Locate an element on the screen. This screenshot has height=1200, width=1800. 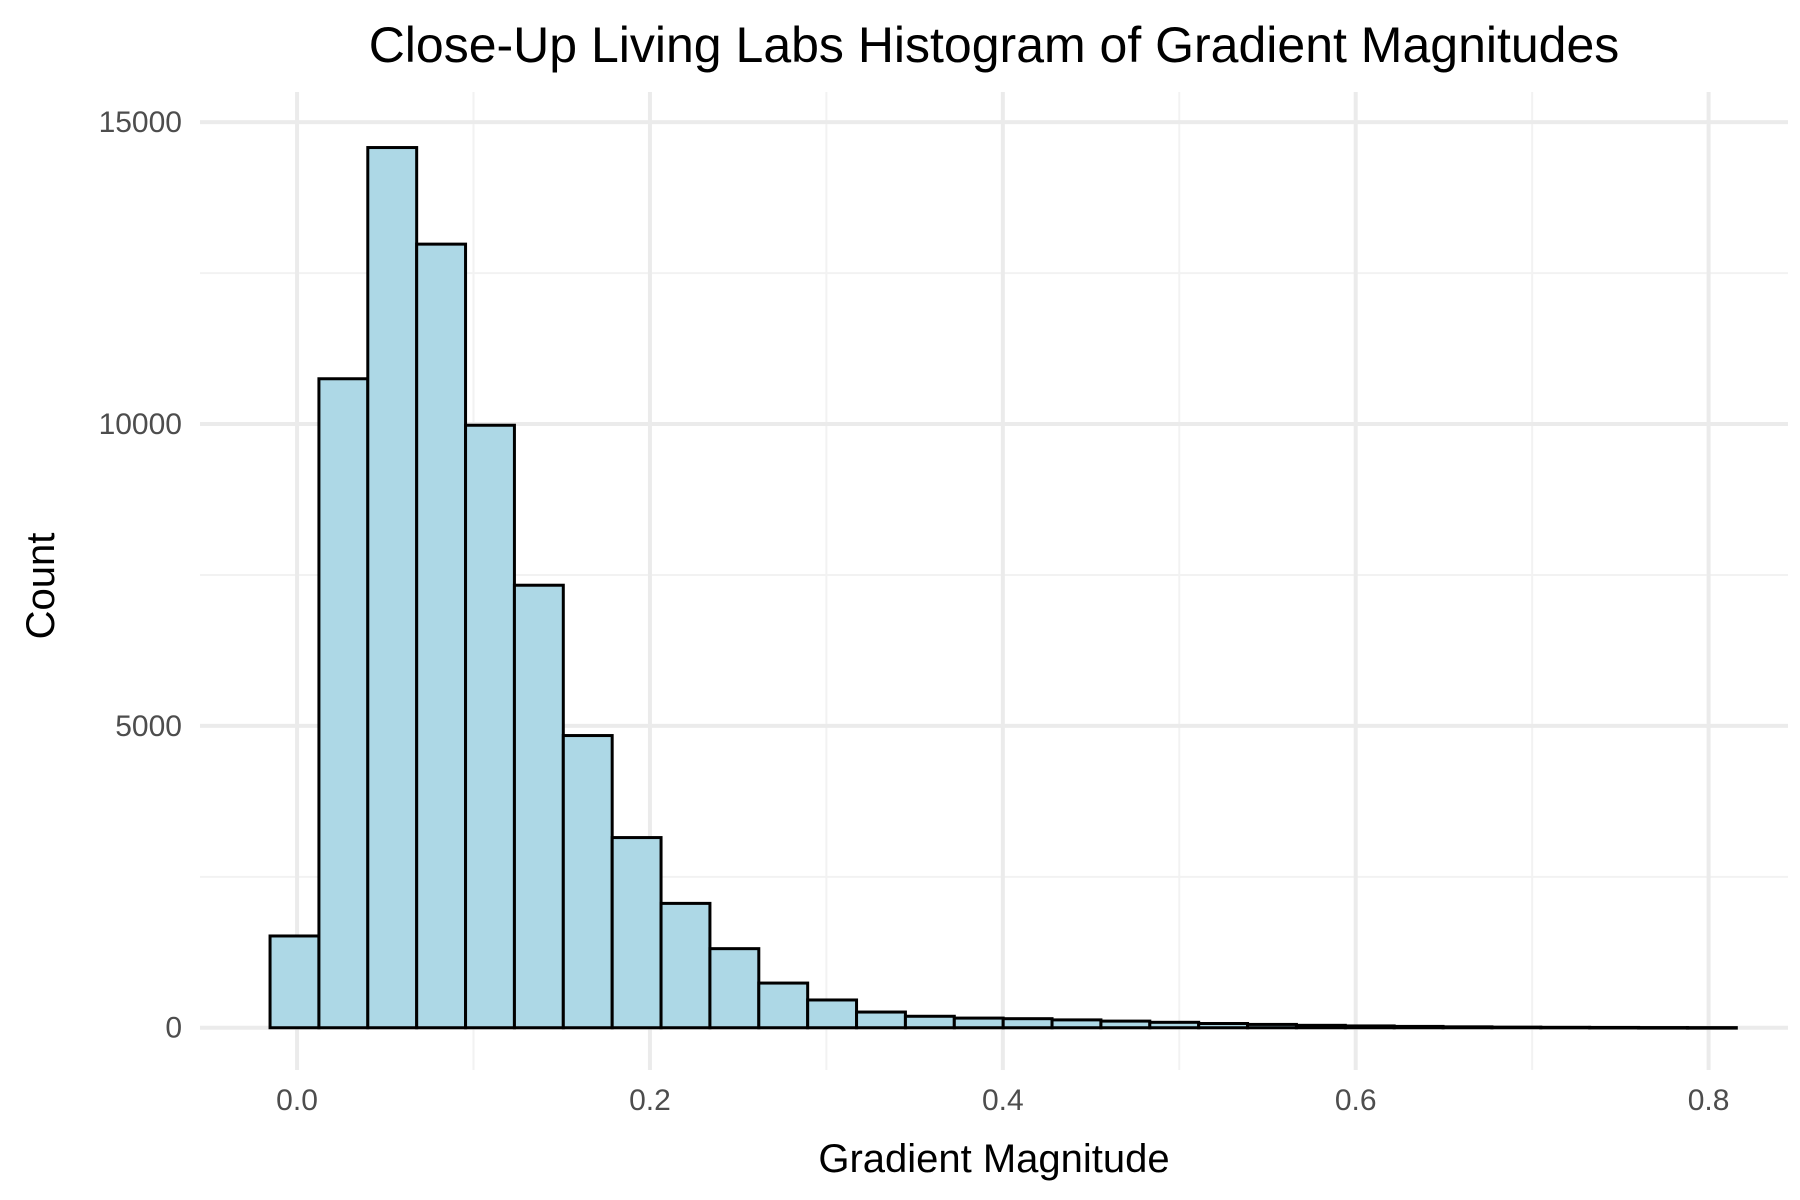
y-axis-tick-labels: 0 5000 10000 15000 is located at coordinates (140, 575).